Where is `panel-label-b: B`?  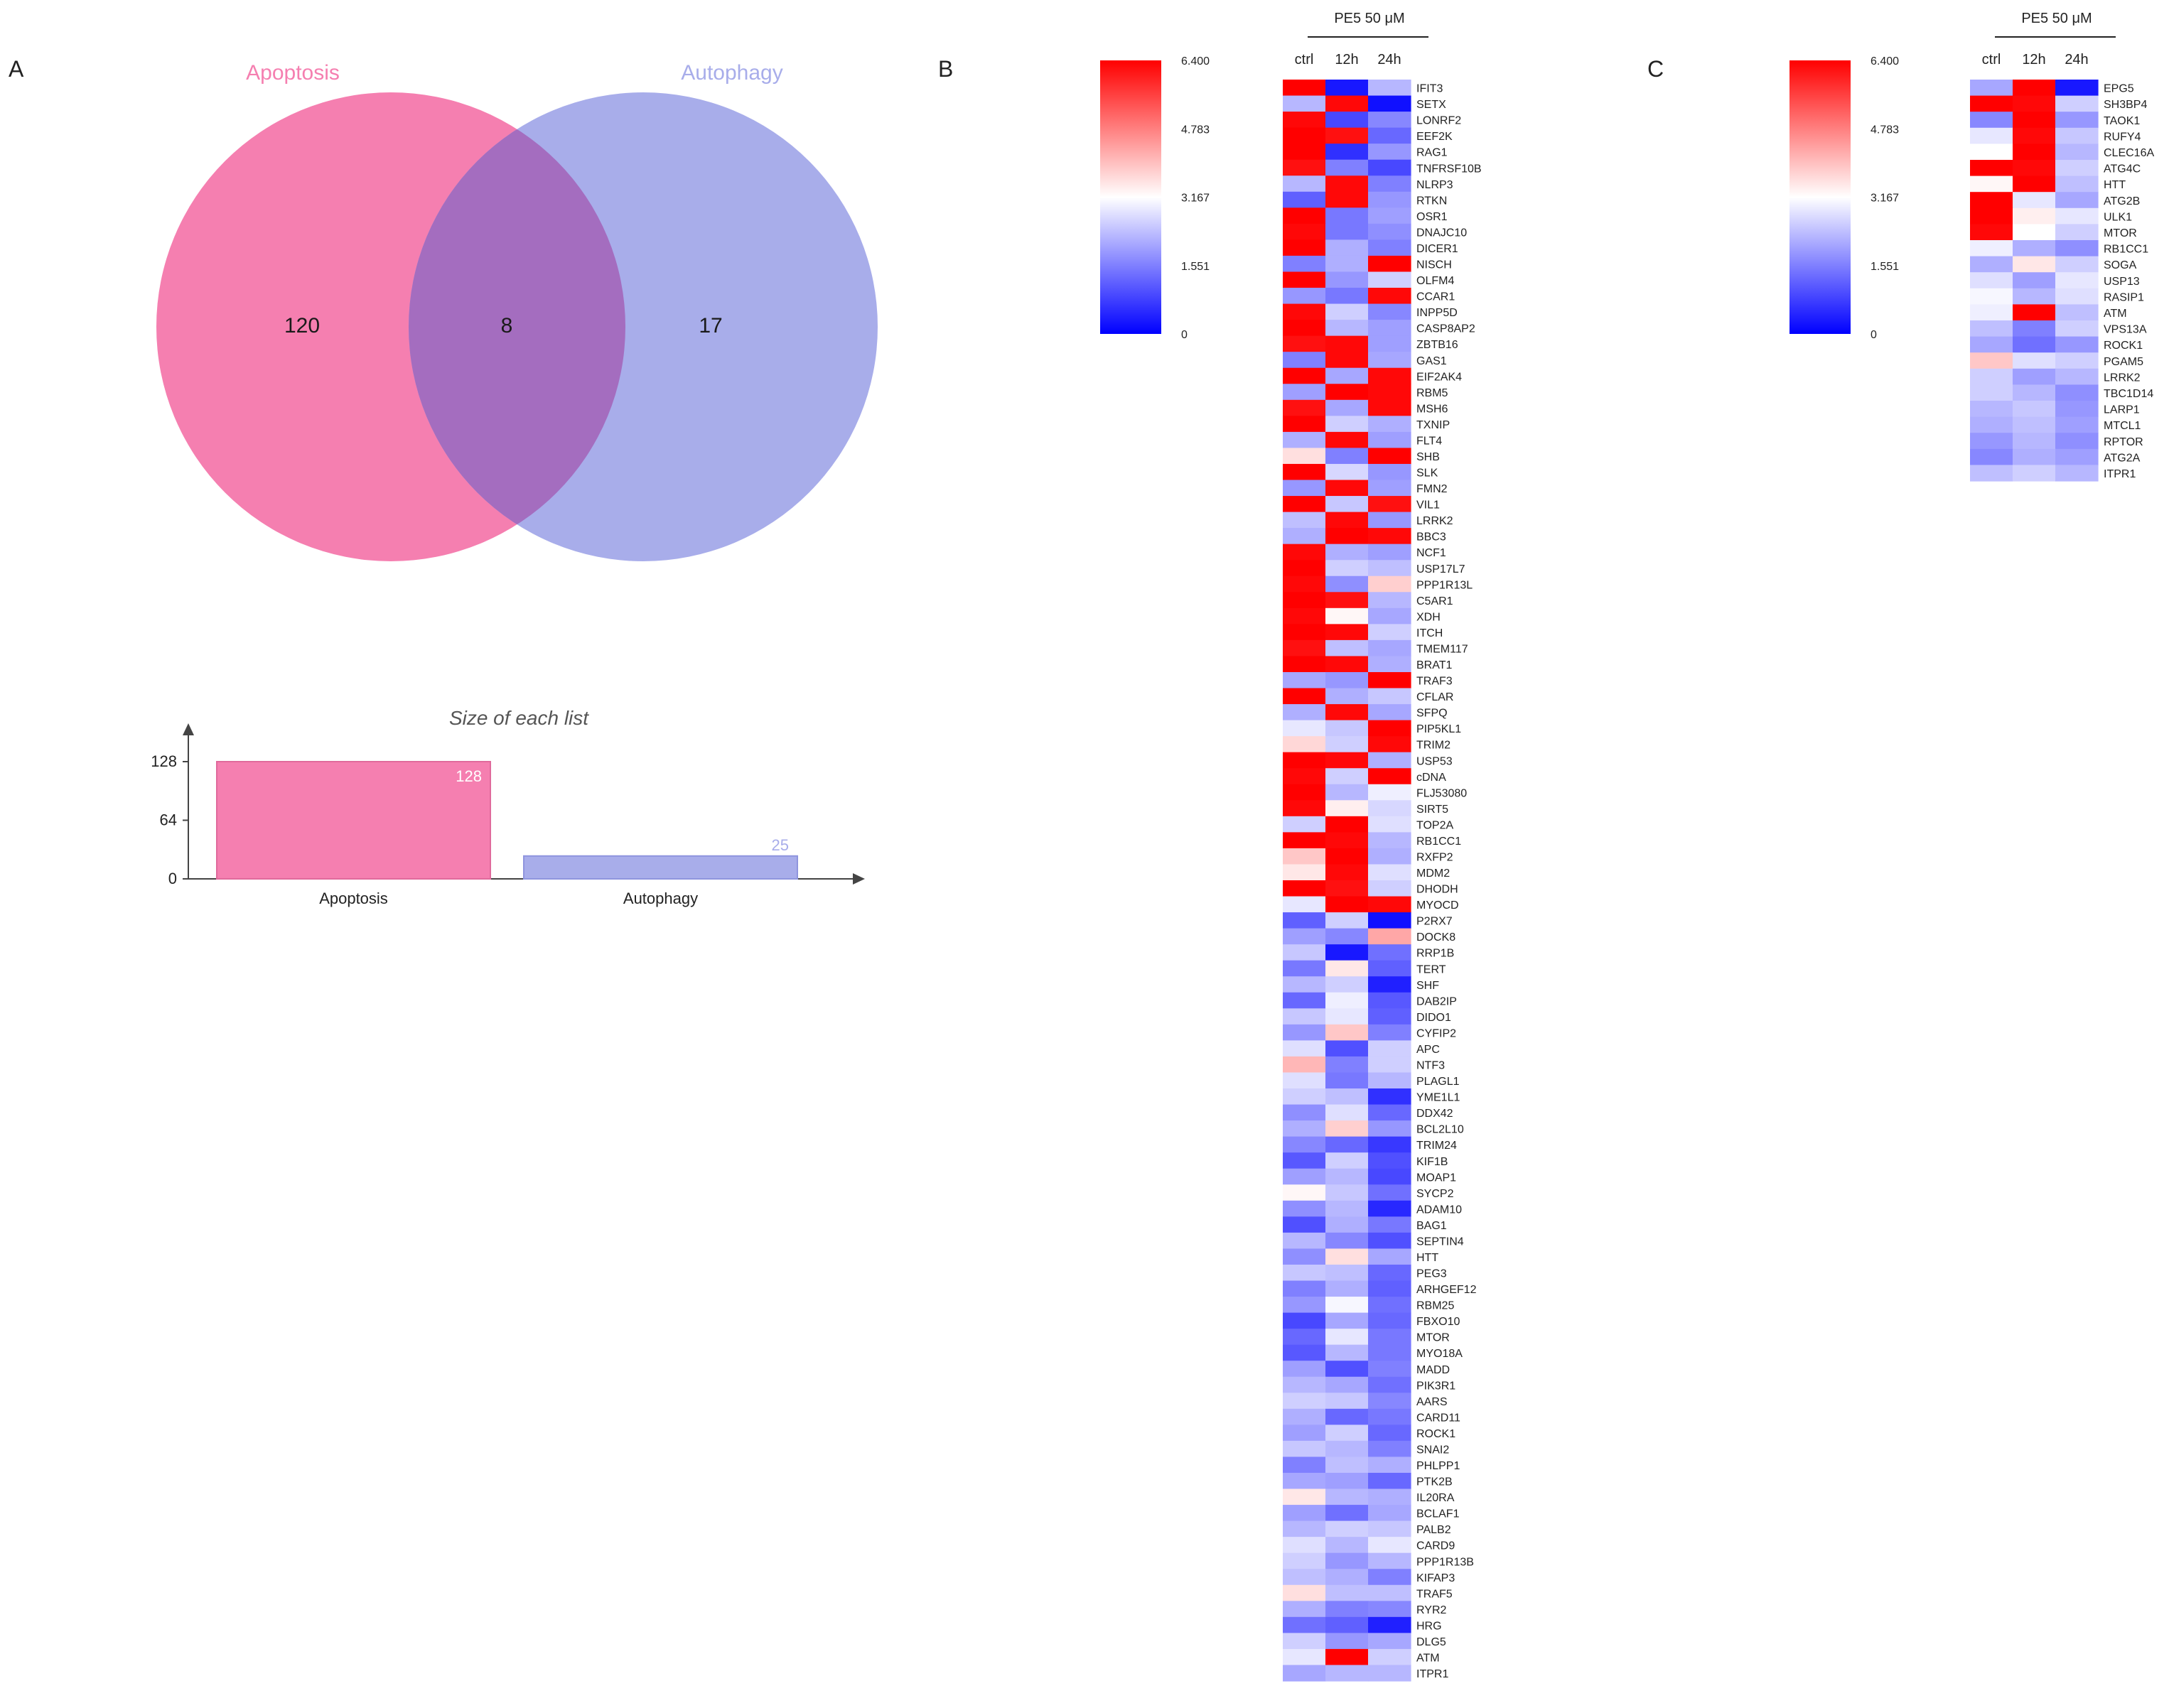
panel-label-b: B is located at coordinates (945, 69).